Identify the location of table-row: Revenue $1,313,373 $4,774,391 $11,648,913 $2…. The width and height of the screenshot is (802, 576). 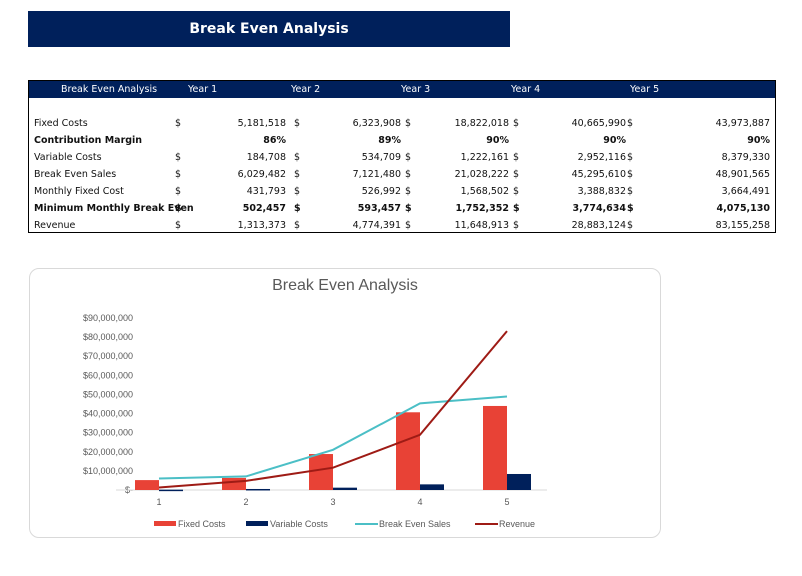
(402, 226).